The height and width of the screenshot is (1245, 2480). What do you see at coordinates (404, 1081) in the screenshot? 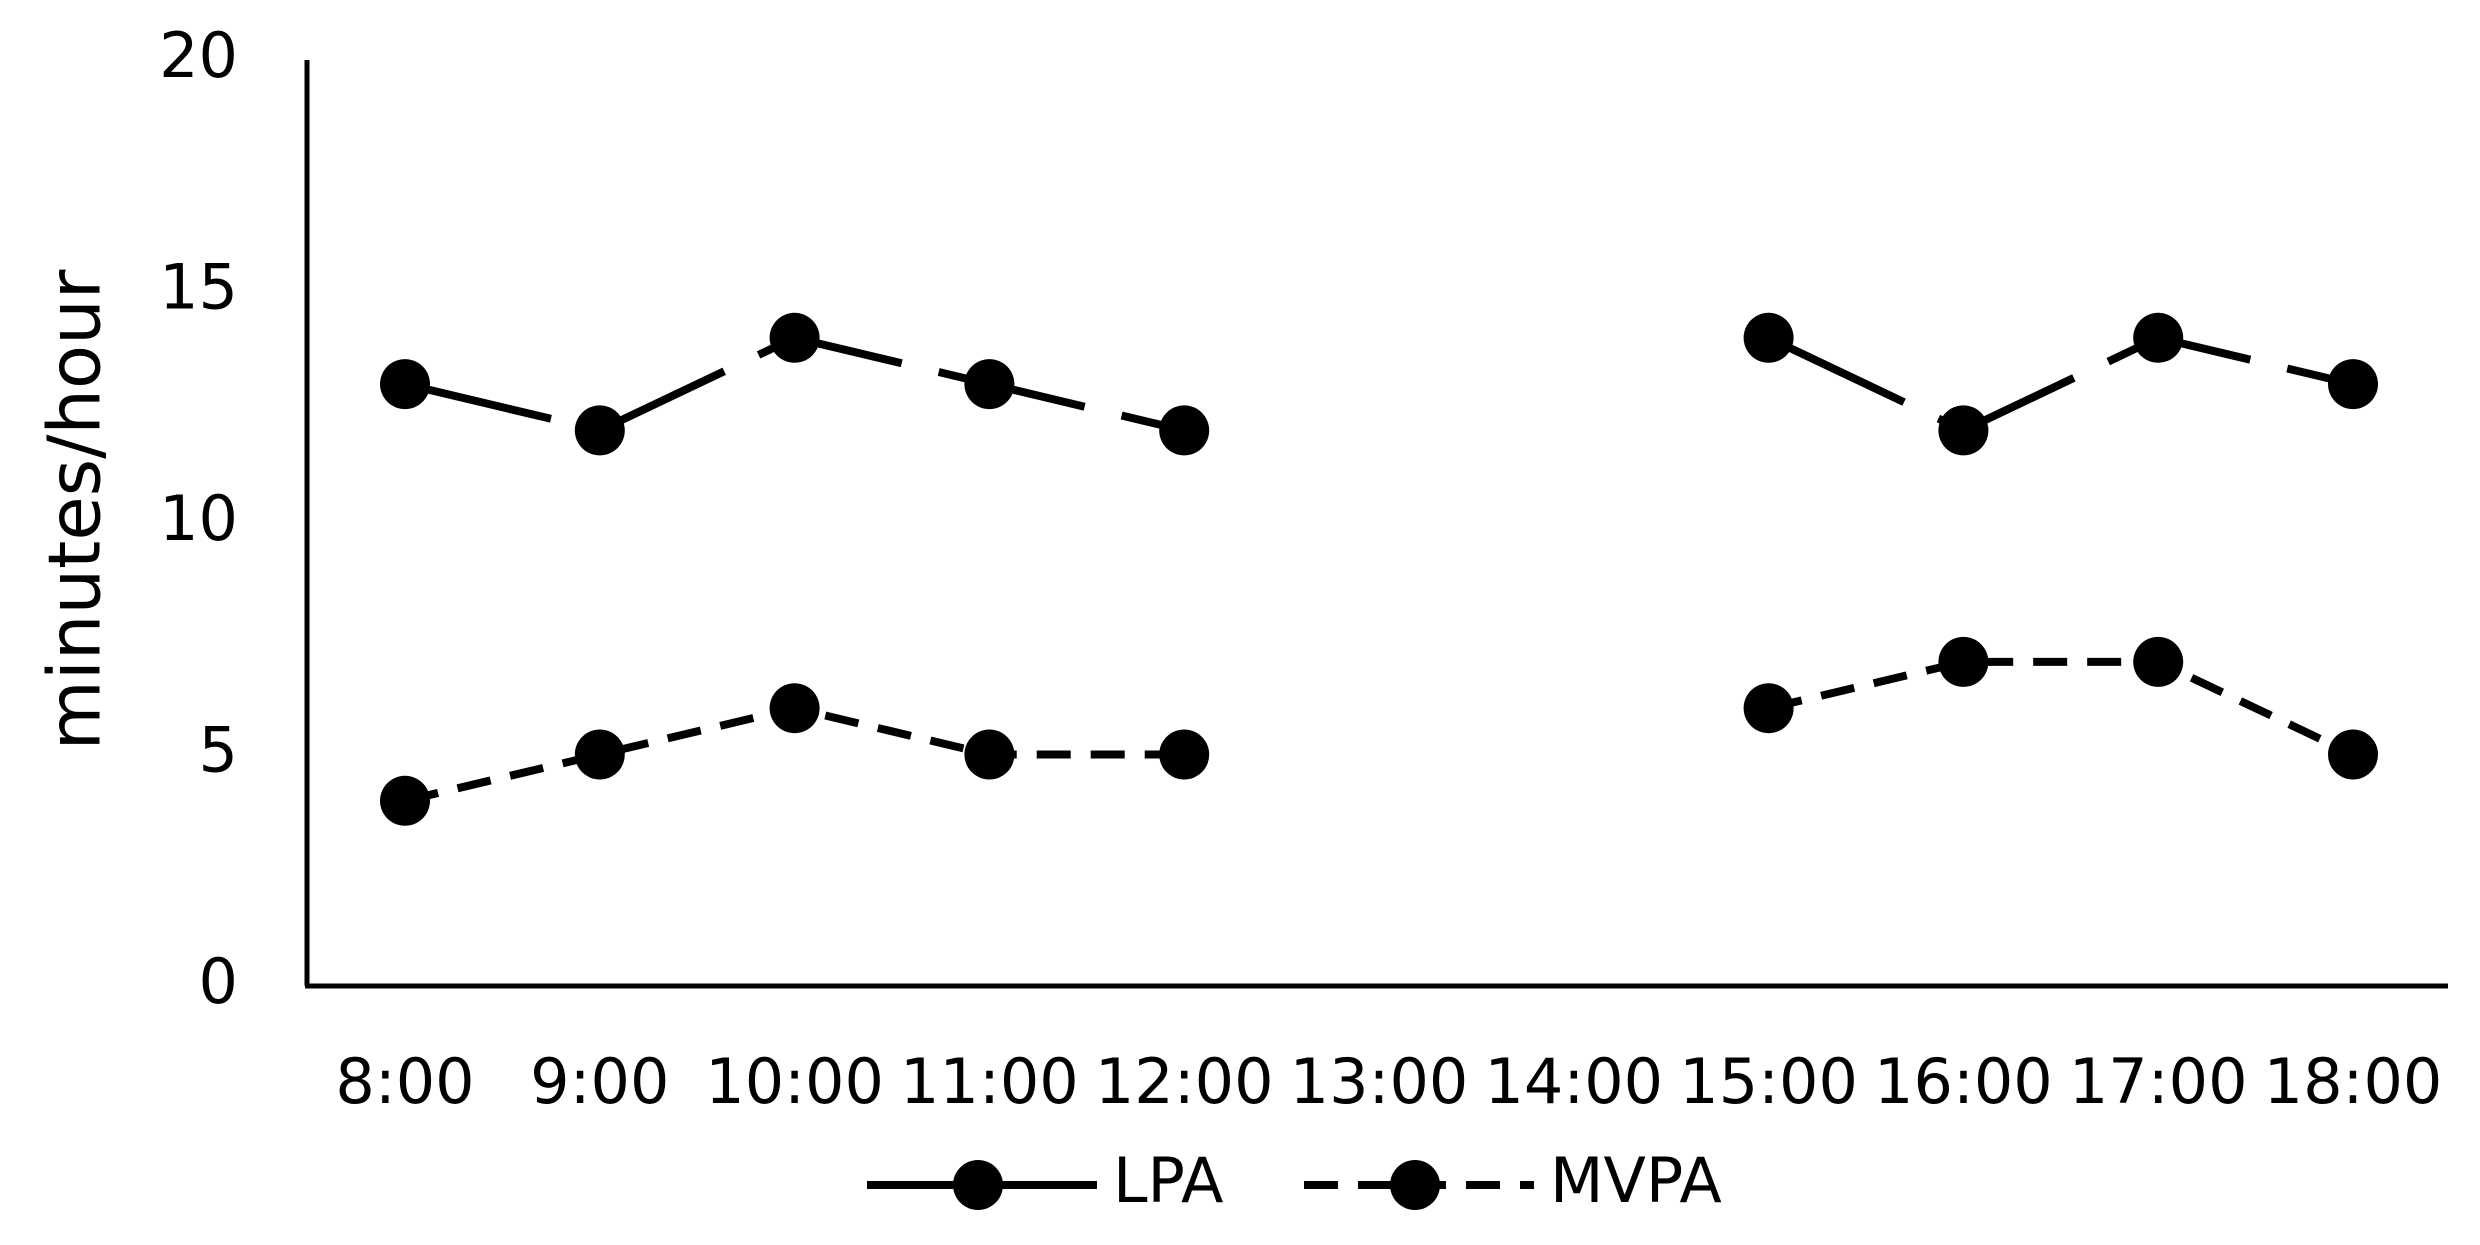
I see `x-tick-label: 8:00` at bounding box center [404, 1081].